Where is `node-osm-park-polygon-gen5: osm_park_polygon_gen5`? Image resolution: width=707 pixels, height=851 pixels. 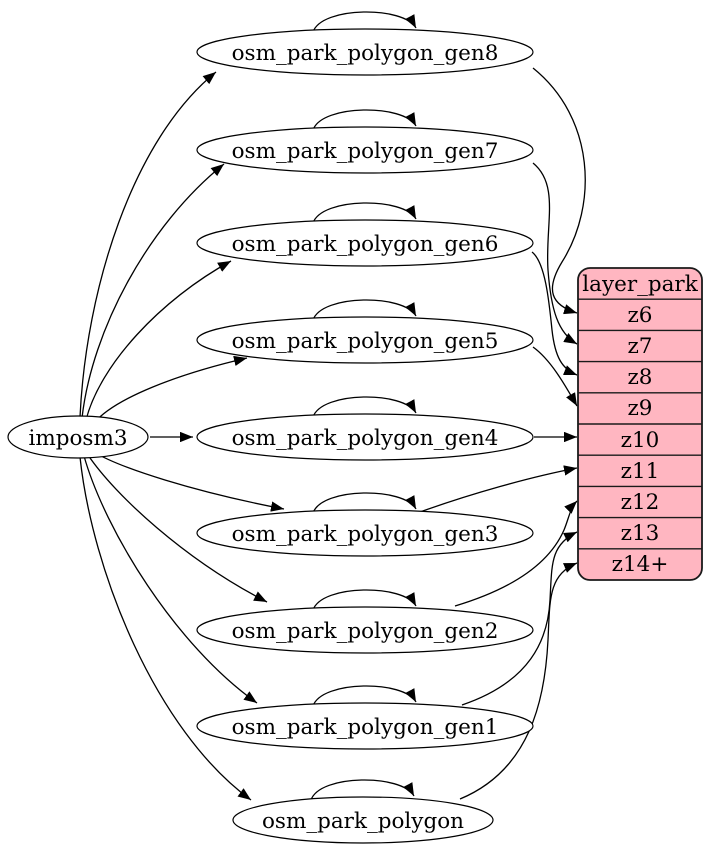 node-osm-park-polygon-gen5: osm_park_polygon_gen5 is located at coordinates (365, 340).